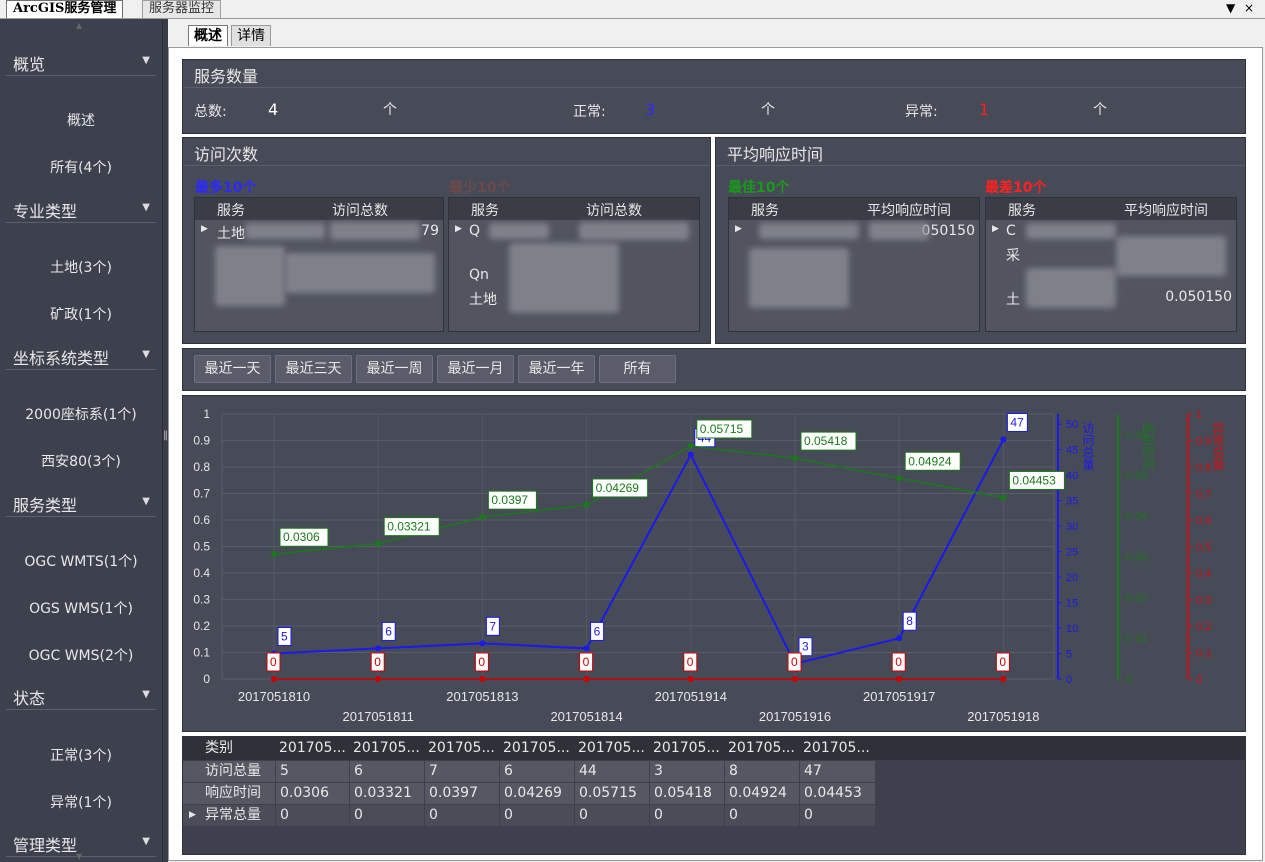 The image size is (1265, 862). What do you see at coordinates (201, 600) in the screenshot?
I see `y-tick-label: 0.3` at bounding box center [201, 600].